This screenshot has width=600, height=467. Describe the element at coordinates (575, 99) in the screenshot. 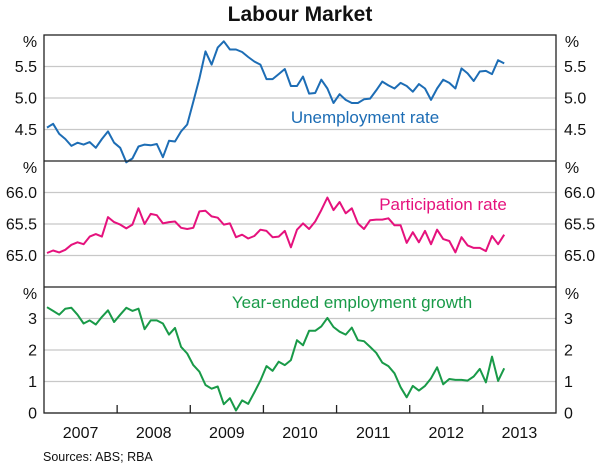

I see `y-tick-label-right: 5.0` at that location.